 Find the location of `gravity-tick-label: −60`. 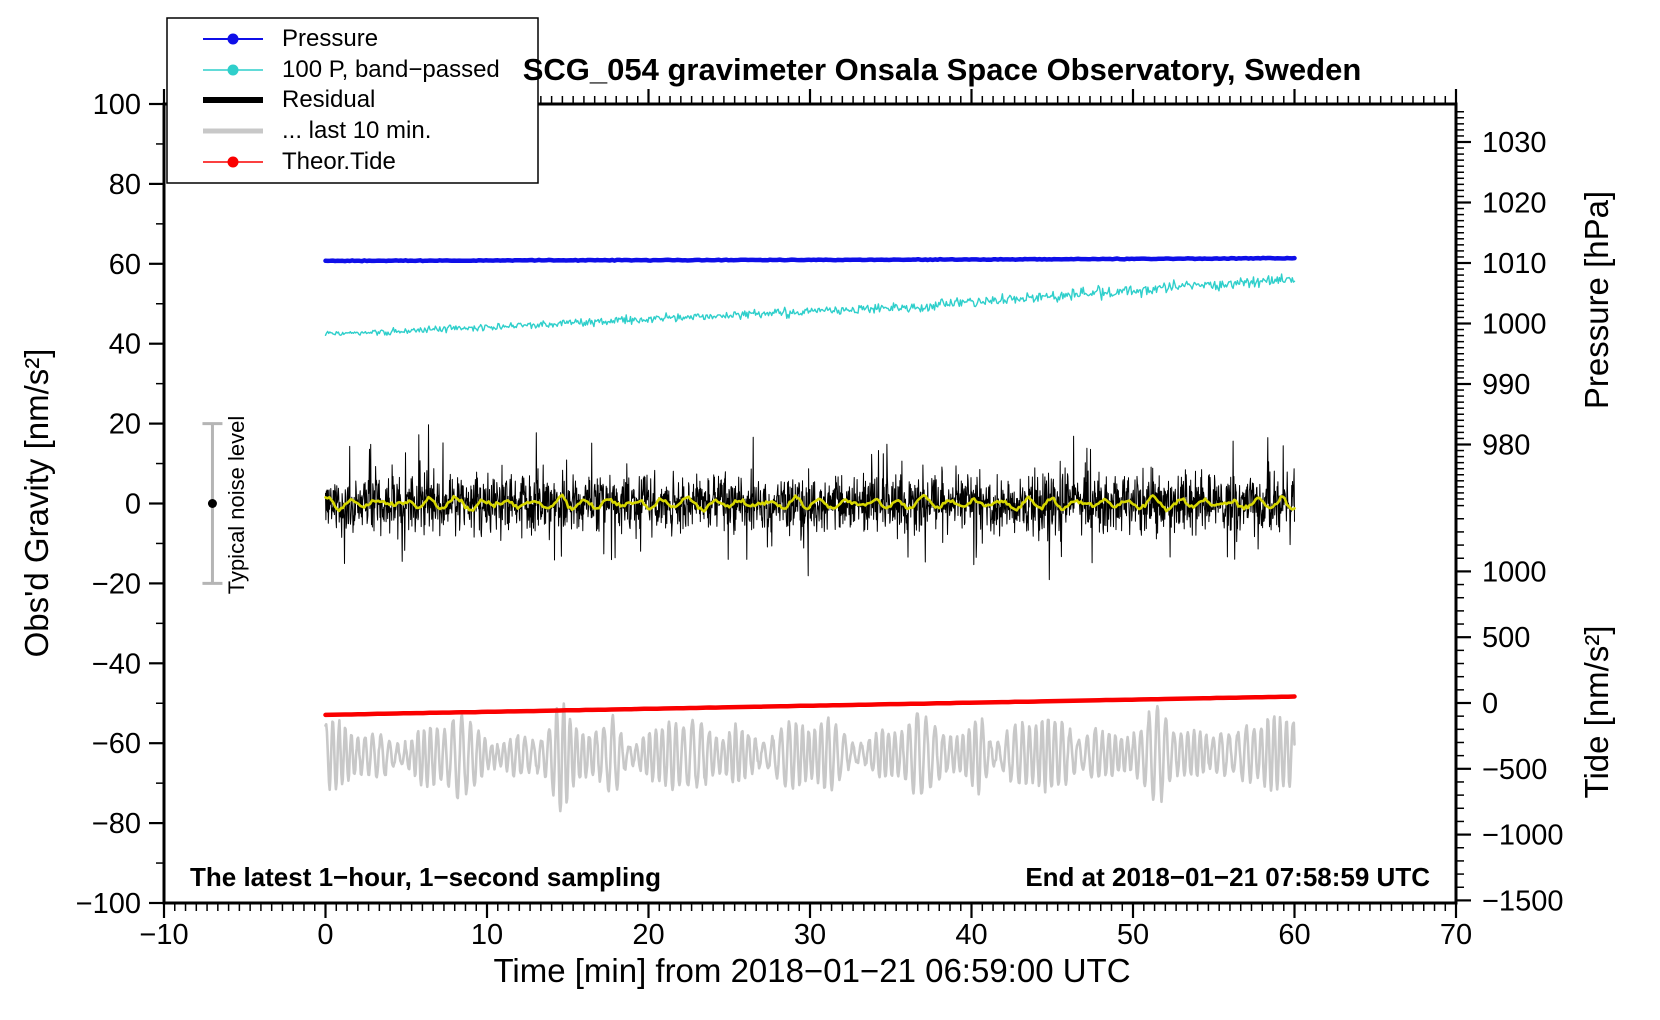

gravity-tick-label: −60 is located at coordinates (116, 744).